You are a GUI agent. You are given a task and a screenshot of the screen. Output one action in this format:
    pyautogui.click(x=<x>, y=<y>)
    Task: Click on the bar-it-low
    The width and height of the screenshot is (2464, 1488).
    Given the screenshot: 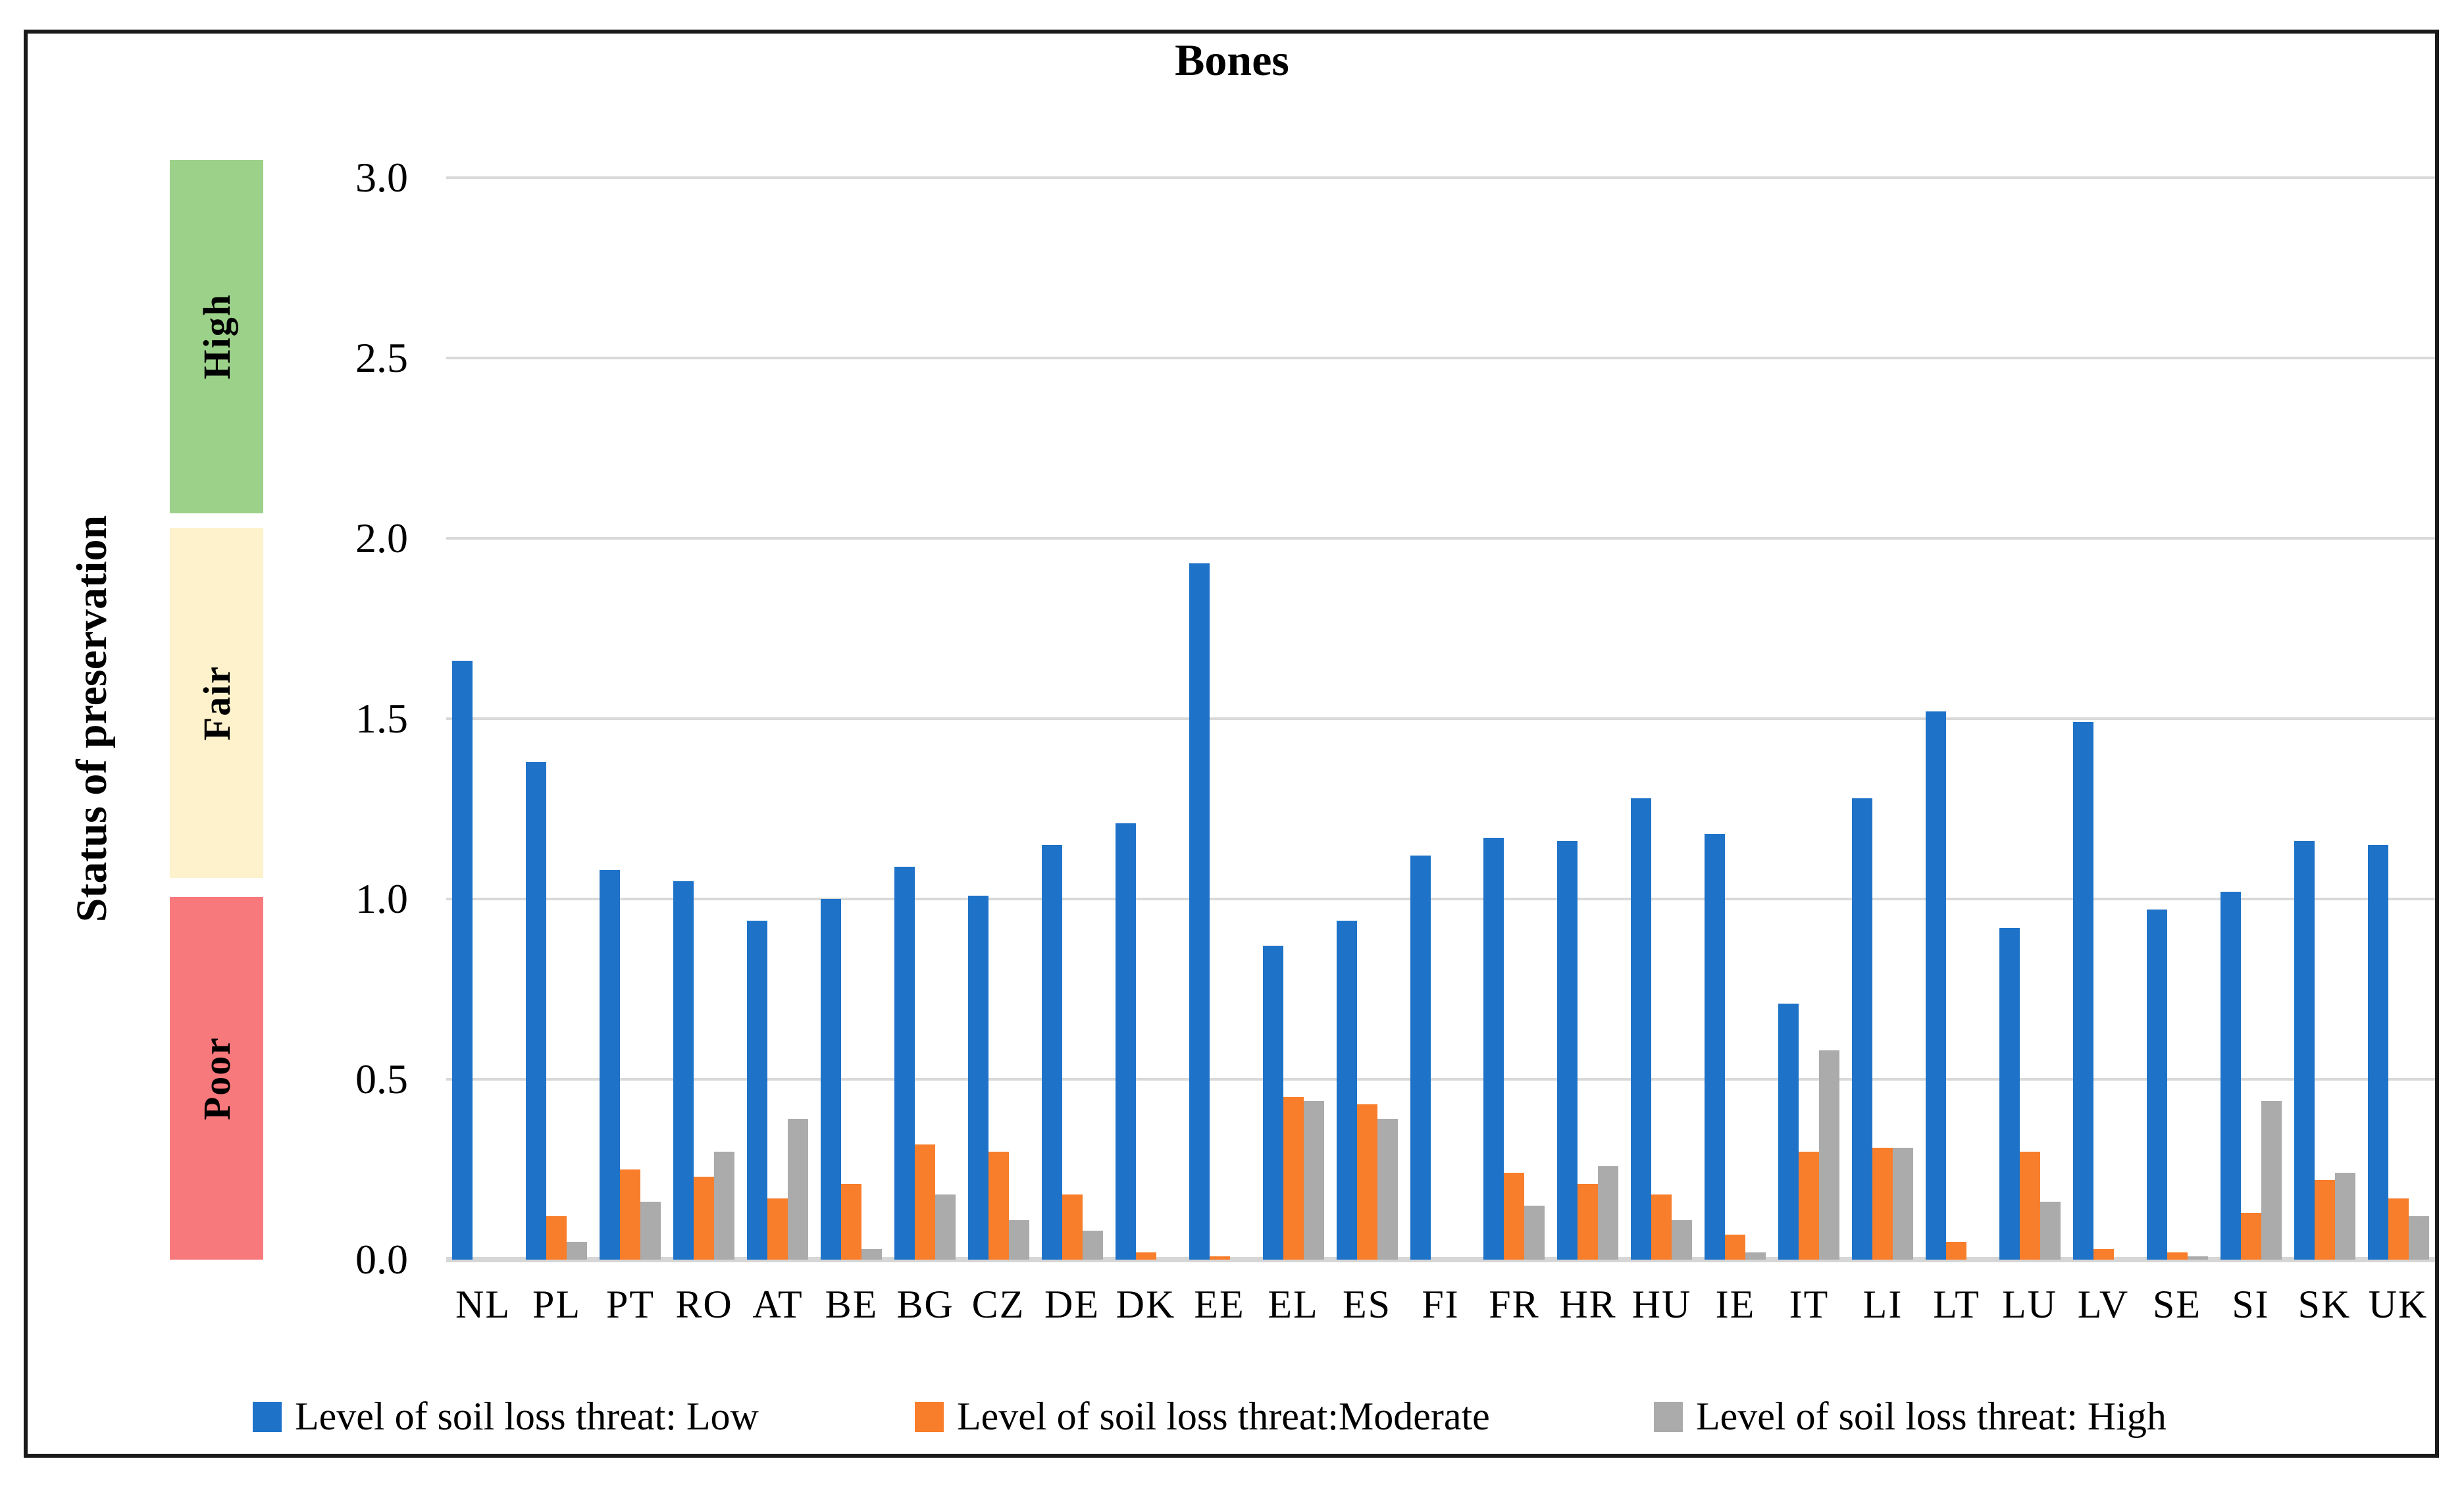 What is the action you would take?
    pyautogui.click(x=1788, y=1132)
    